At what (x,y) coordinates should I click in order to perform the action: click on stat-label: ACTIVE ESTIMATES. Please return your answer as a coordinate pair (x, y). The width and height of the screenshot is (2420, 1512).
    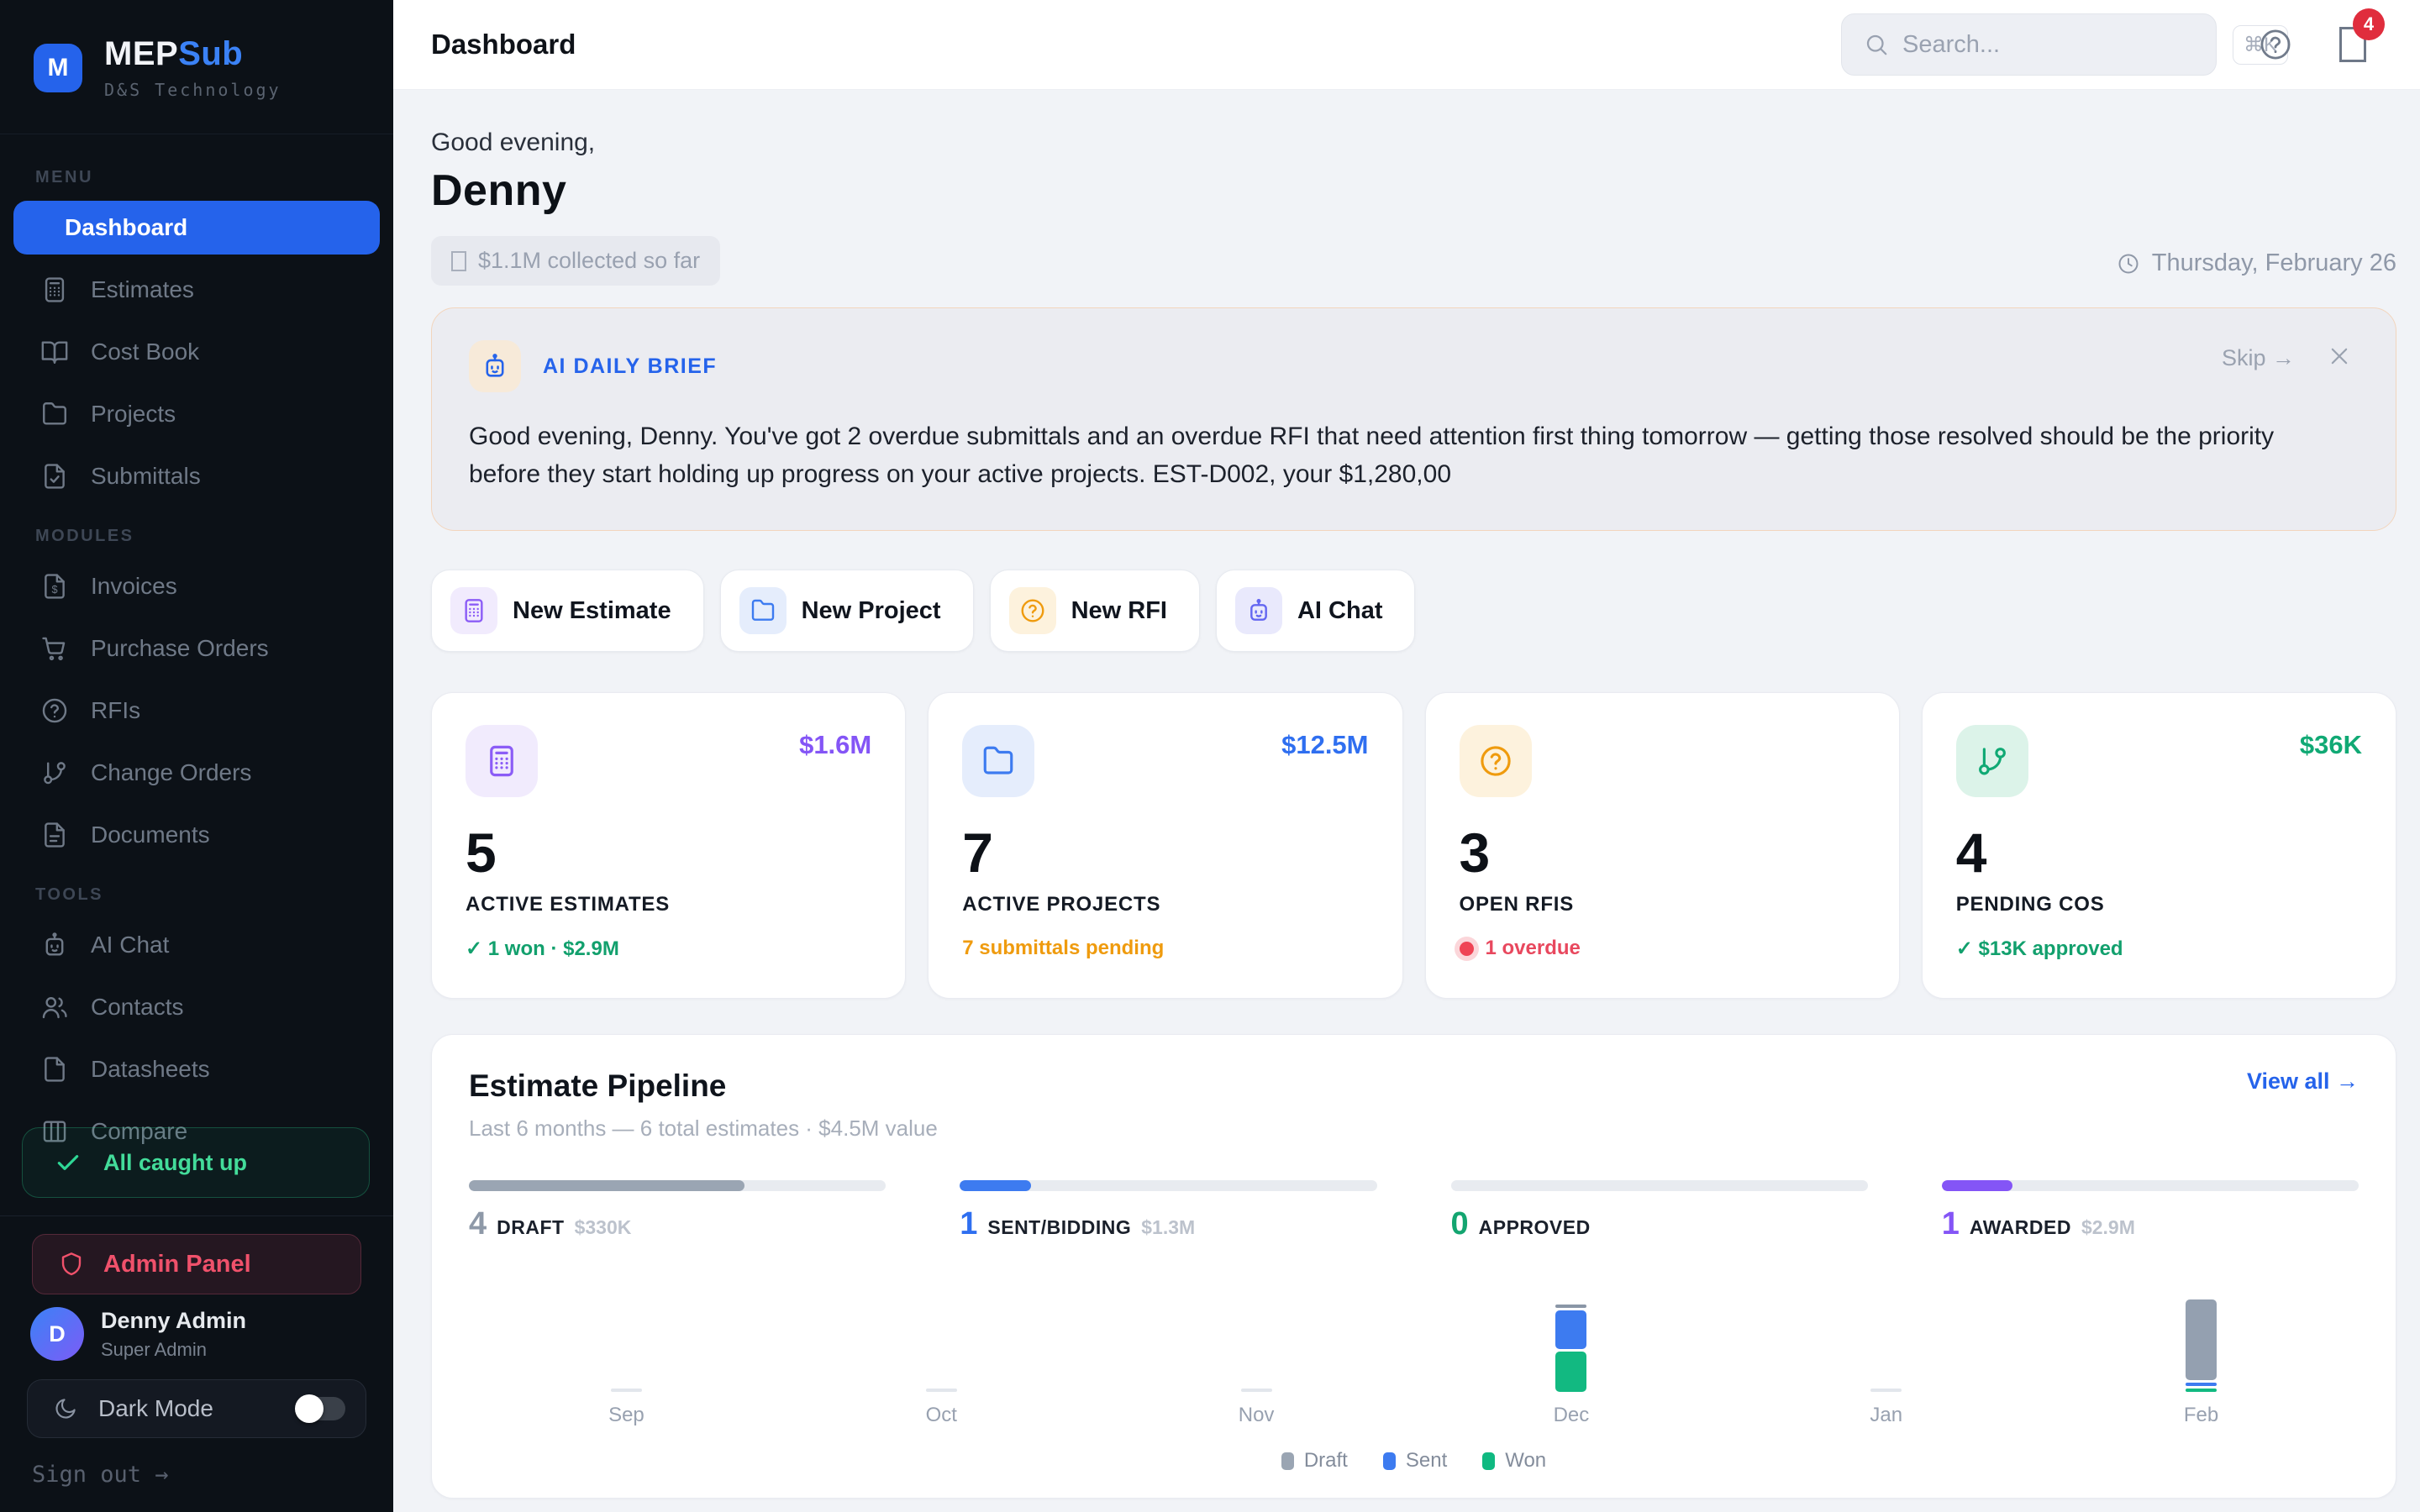
    Looking at the image, I should click on (568, 904).